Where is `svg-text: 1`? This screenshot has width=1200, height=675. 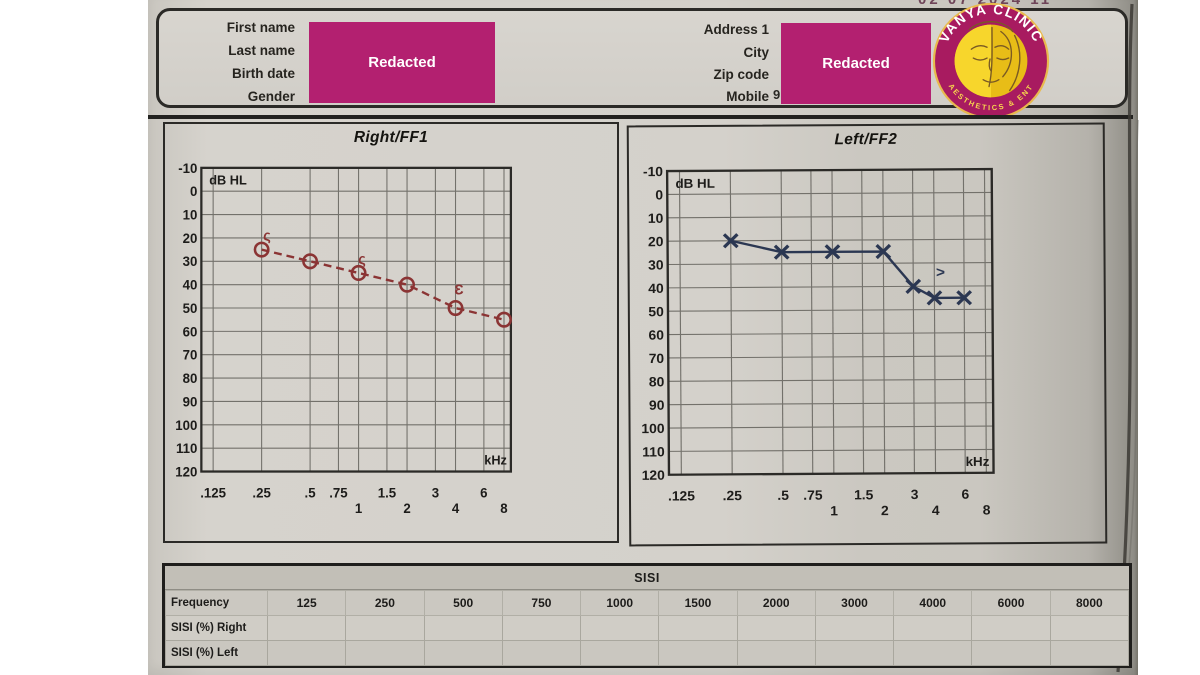 svg-text: 1 is located at coordinates (834, 511).